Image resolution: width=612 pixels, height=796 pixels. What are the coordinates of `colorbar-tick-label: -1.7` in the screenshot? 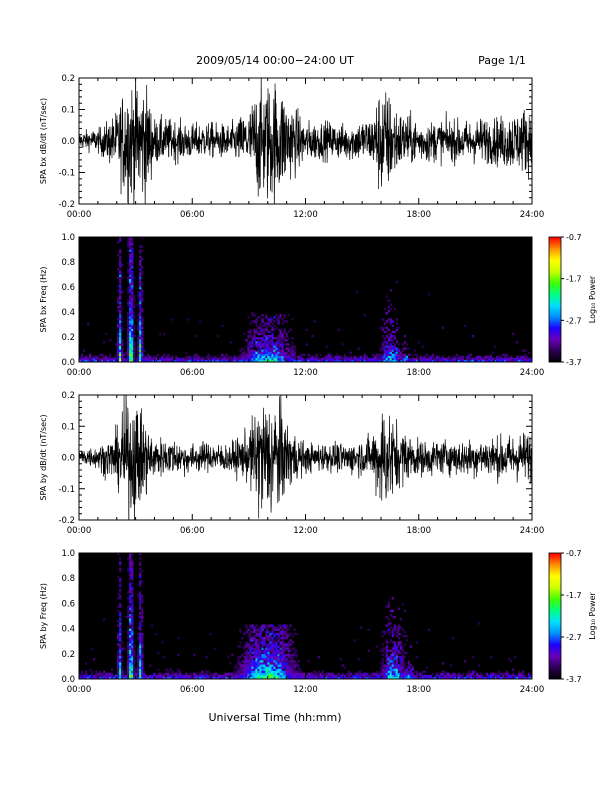 It's located at (574, 279).